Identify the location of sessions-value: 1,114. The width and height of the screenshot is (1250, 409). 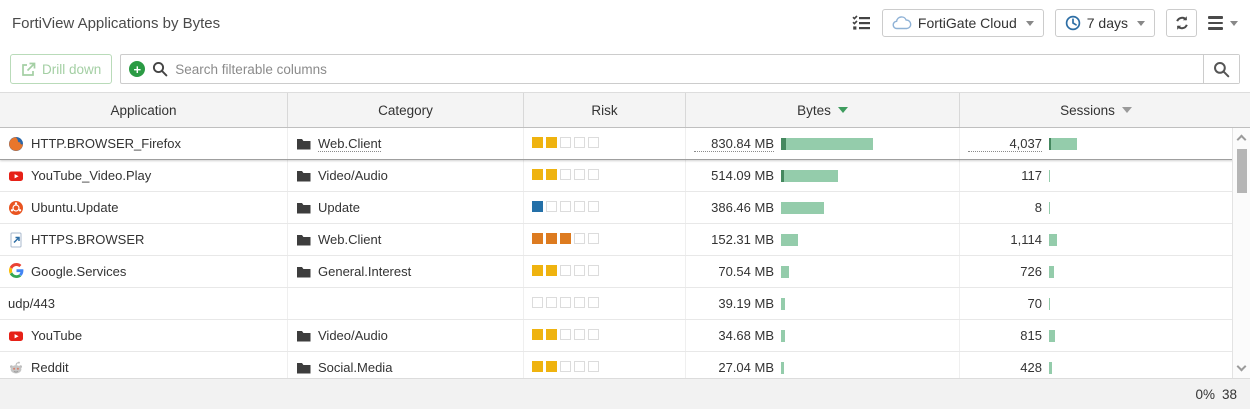
(1026, 239).